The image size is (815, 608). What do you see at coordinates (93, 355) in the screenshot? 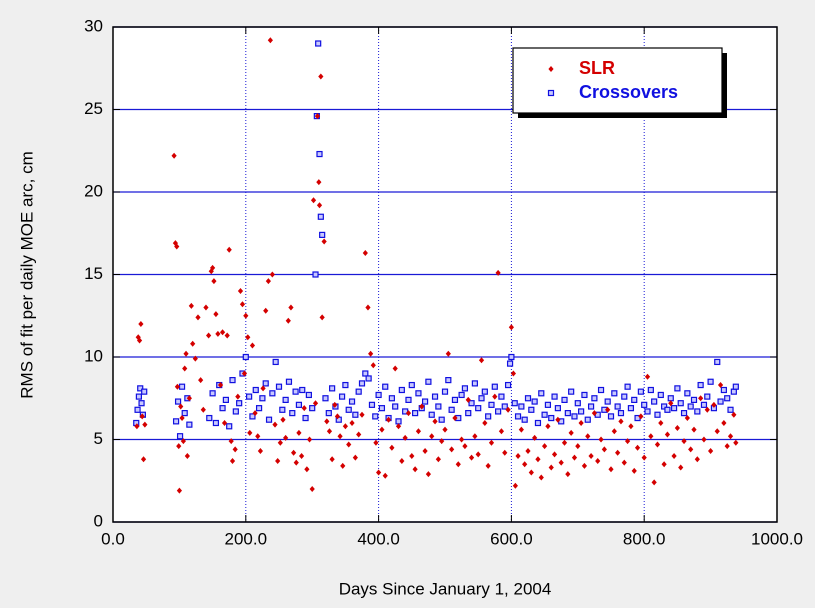
I see `y-tick-label: 10` at bounding box center [93, 355].